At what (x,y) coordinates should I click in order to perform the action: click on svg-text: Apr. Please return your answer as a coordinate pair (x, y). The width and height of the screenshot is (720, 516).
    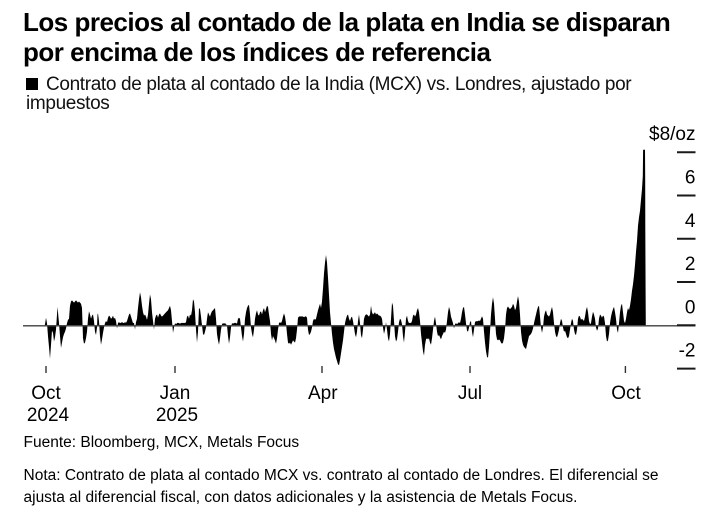
    Looking at the image, I should click on (323, 393).